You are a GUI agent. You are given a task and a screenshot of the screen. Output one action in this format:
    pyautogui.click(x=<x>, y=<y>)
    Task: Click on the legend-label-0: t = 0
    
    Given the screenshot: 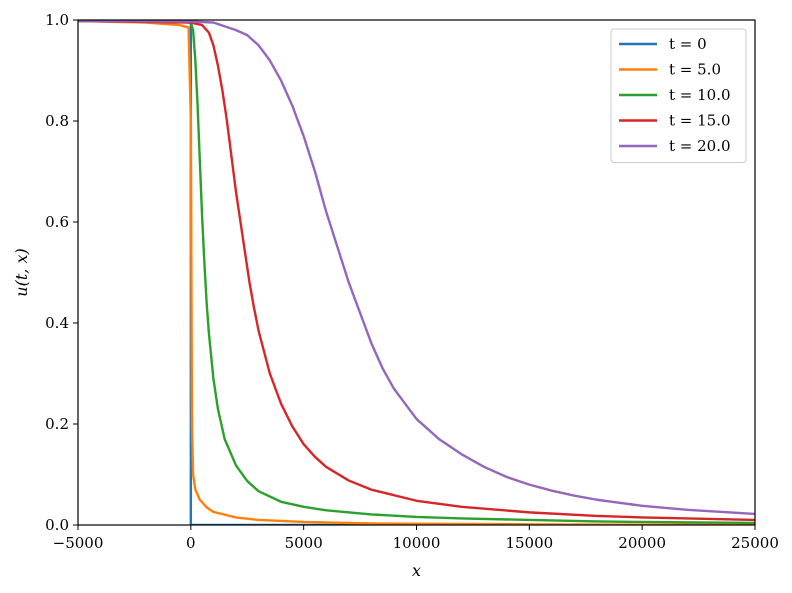 What is the action you would take?
    pyautogui.click(x=688, y=44)
    